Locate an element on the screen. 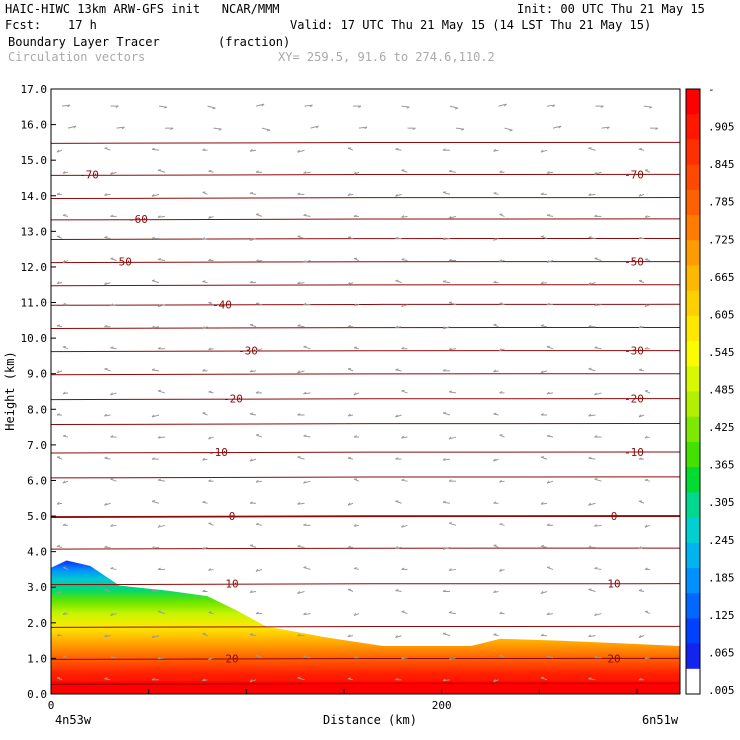 This screenshot has height=740, width=740. x-end-label-left: 4n53w is located at coordinates (73, 720).